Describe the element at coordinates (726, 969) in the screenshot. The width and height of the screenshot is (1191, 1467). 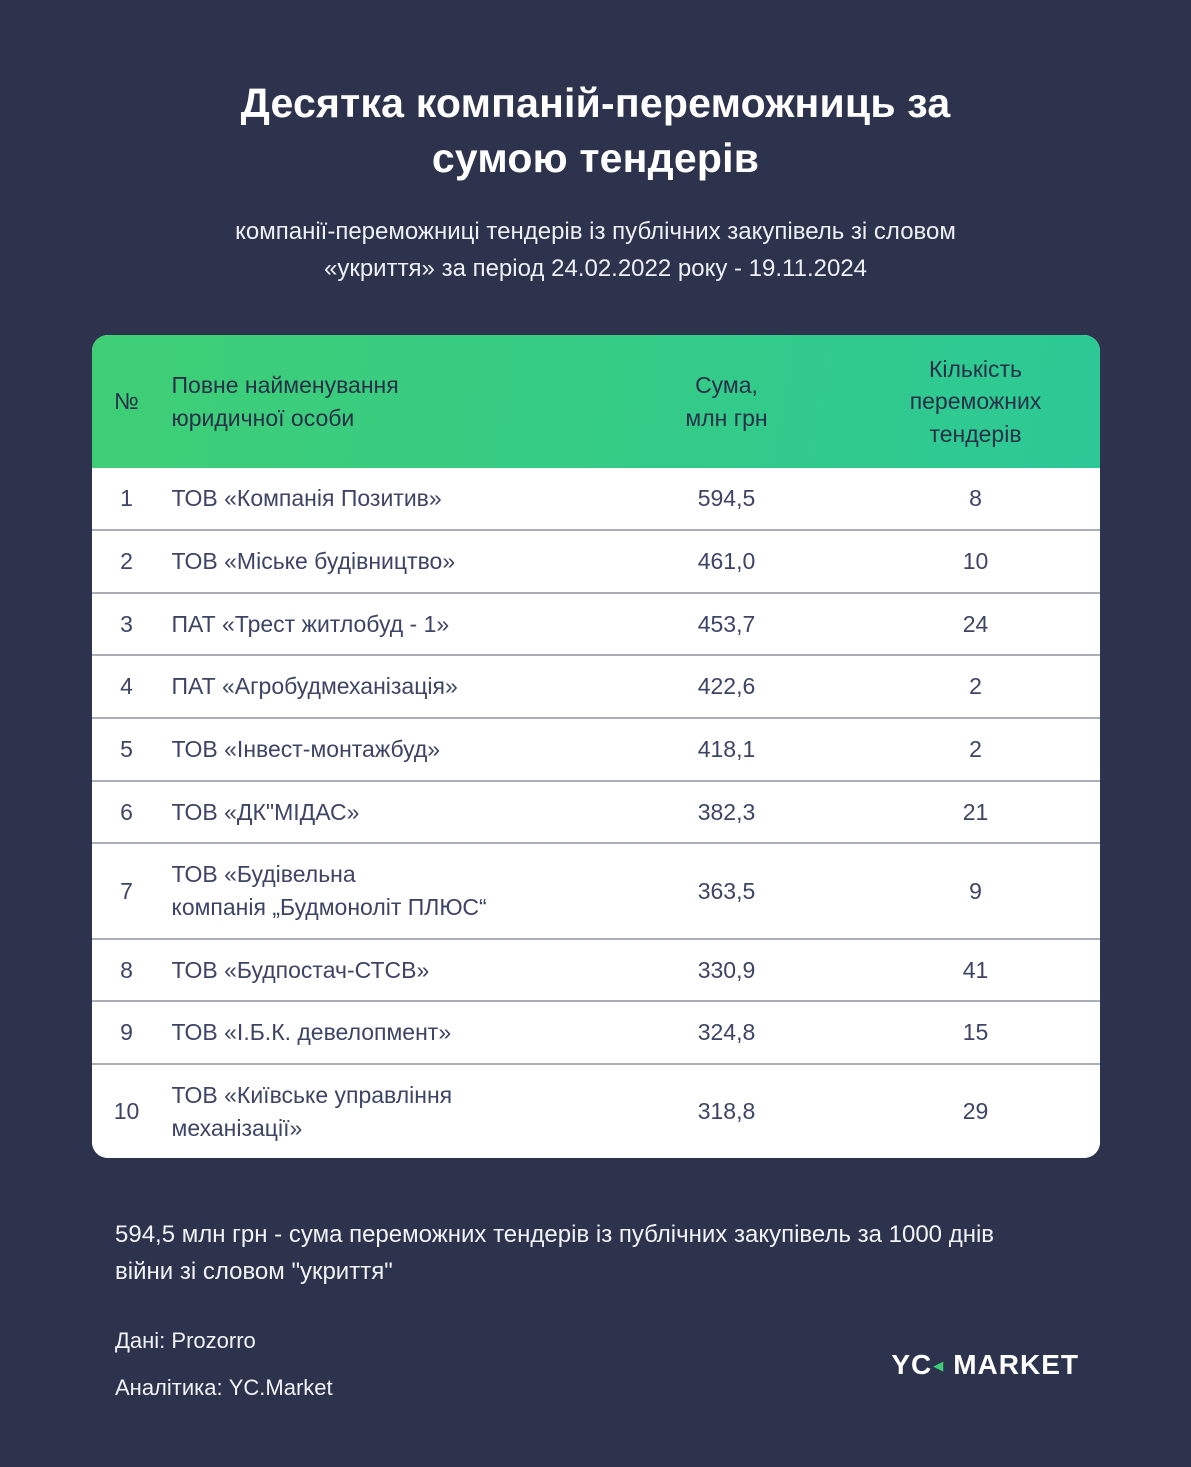
I see `sum-cell: 330,9` at that location.